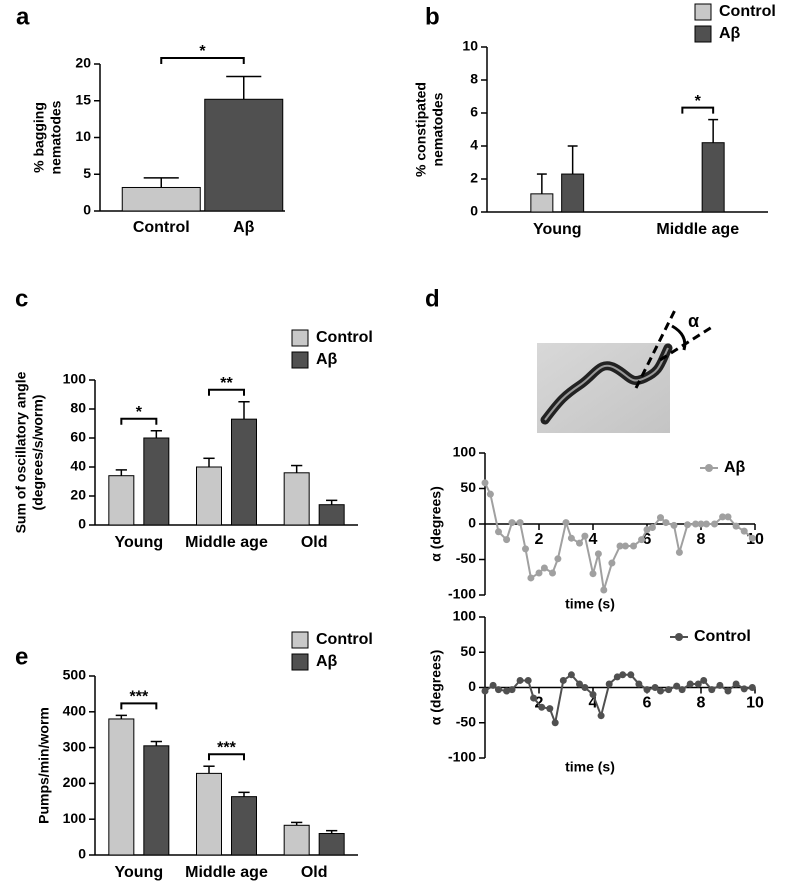 This screenshot has height=883, width=787. Describe the element at coordinates (75, 675) in the screenshot. I see `y-tick-label: 500` at that location.